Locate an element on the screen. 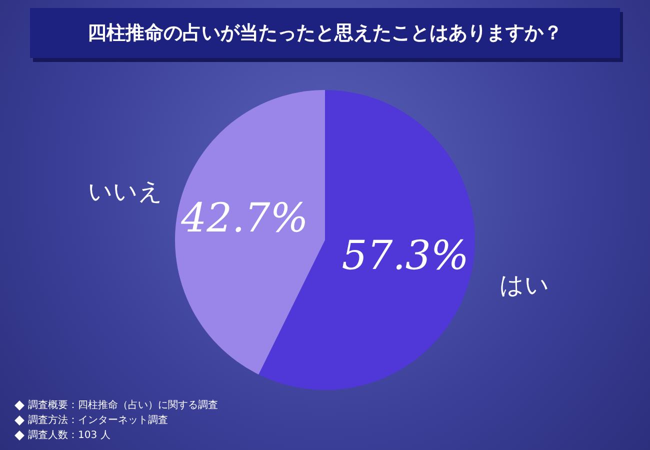 The height and width of the screenshot is (450, 650). slice-label: いいえ is located at coordinates (125, 192).